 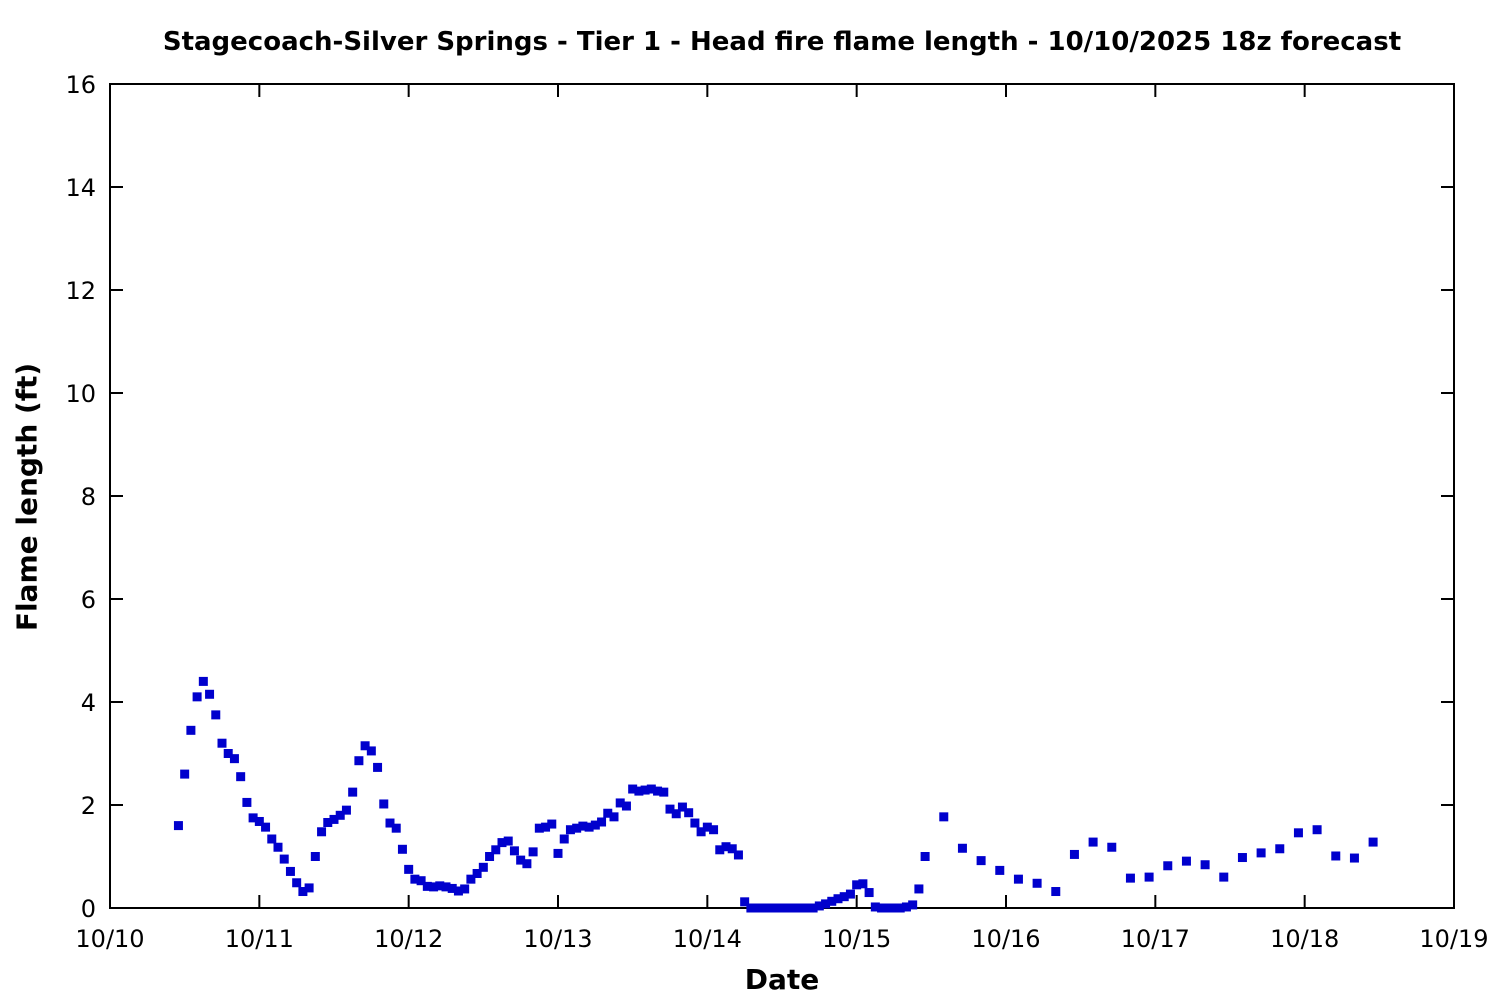 What do you see at coordinates (88, 806) in the screenshot?
I see `y-tick-label: 2` at bounding box center [88, 806].